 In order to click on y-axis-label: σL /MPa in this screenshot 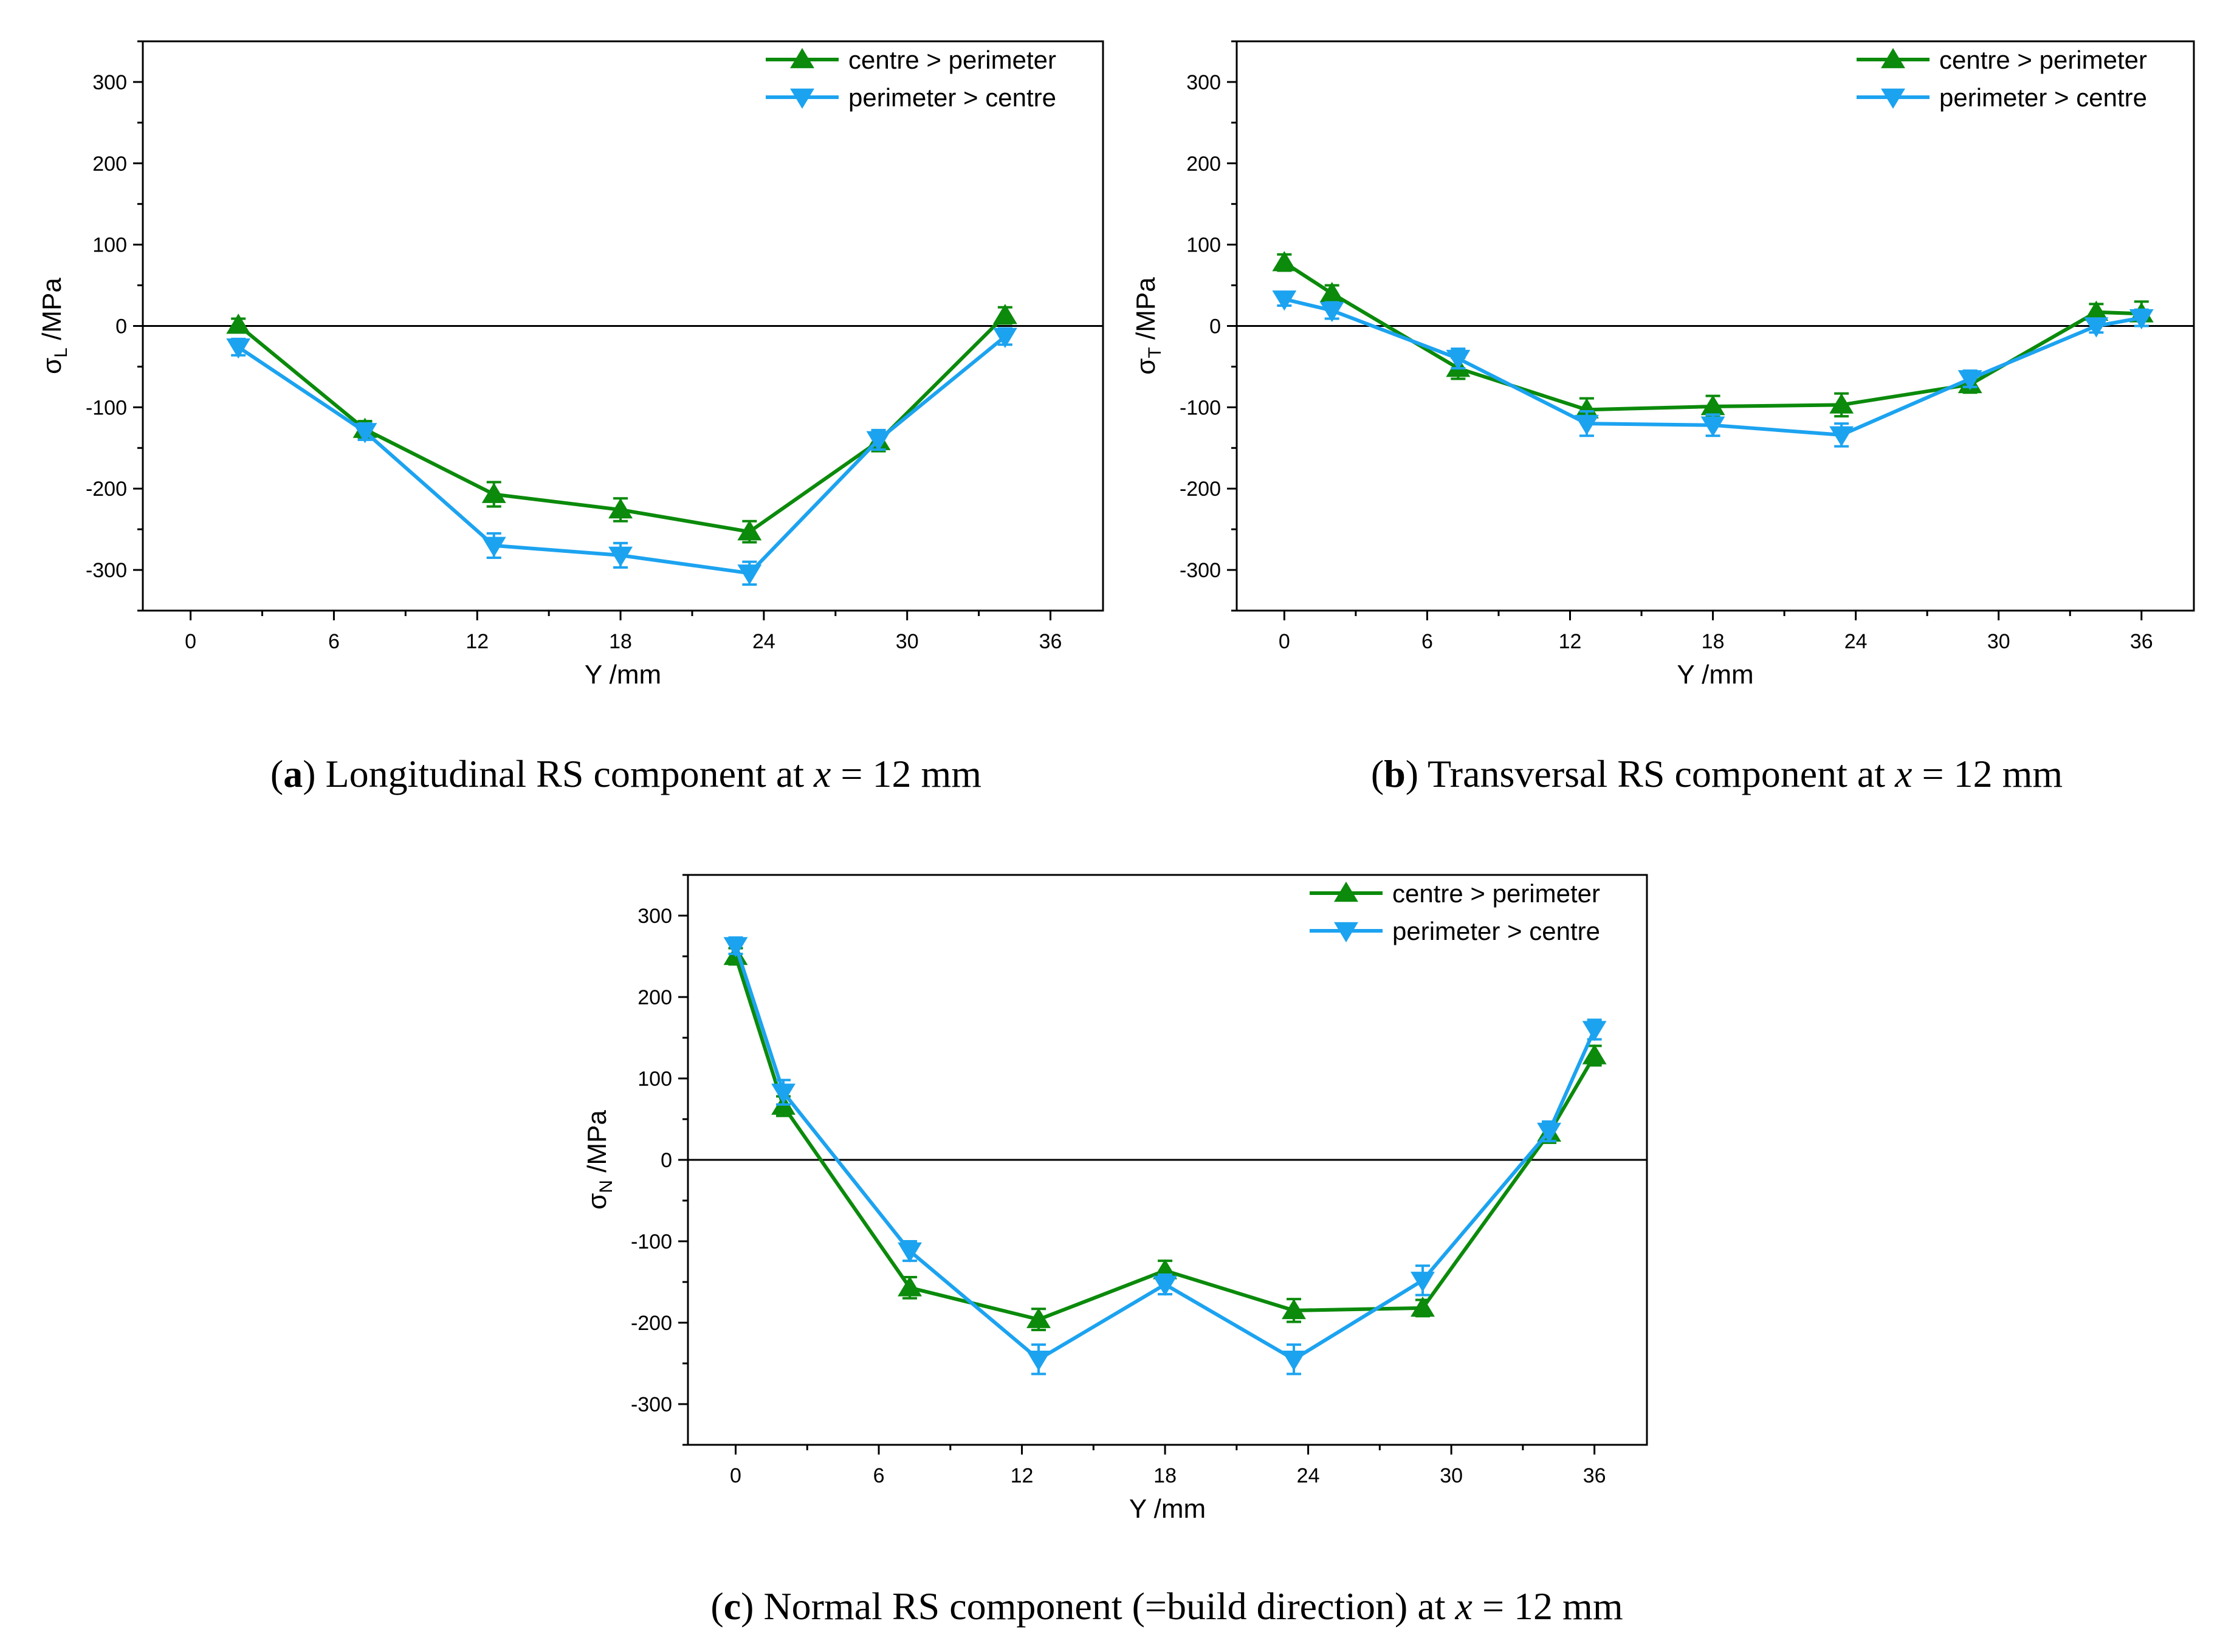, I will do `click(54, 326)`.